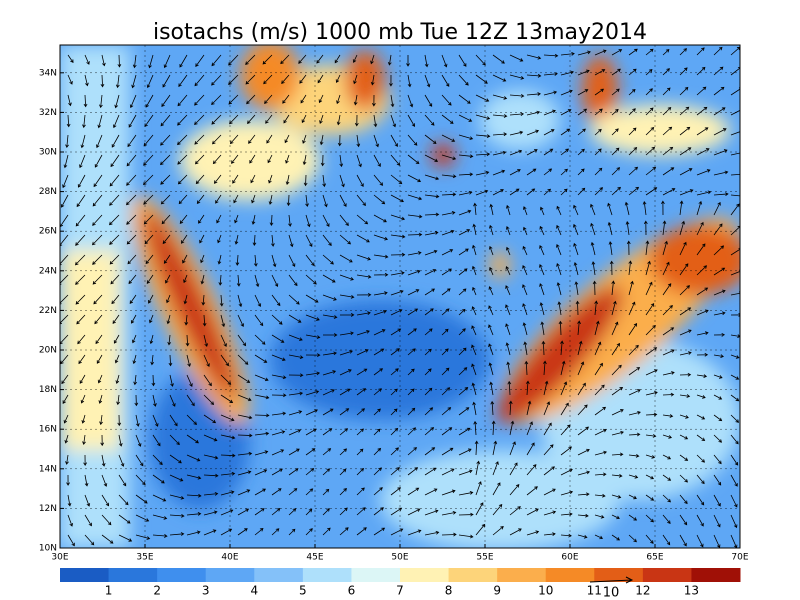  What do you see at coordinates (303, 591) in the screenshot?
I see `colorbar-label: 5` at bounding box center [303, 591].